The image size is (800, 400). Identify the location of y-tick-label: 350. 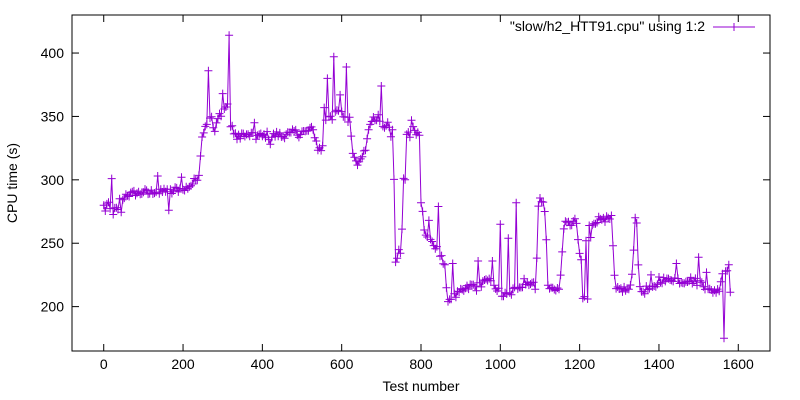
(53, 116).